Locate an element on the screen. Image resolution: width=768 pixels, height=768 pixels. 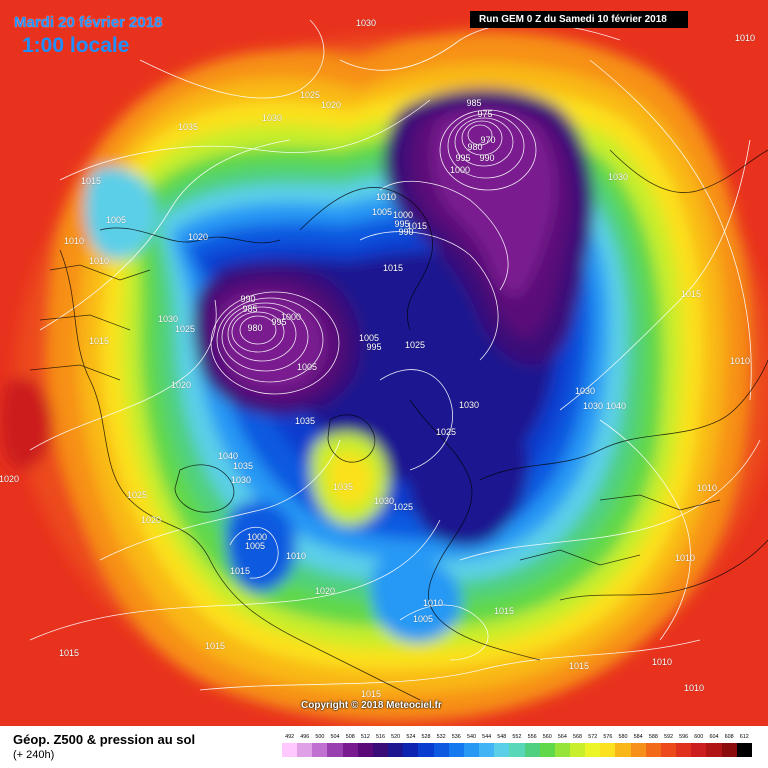
scale-tick-label: 532 is located at coordinates (441, 737).